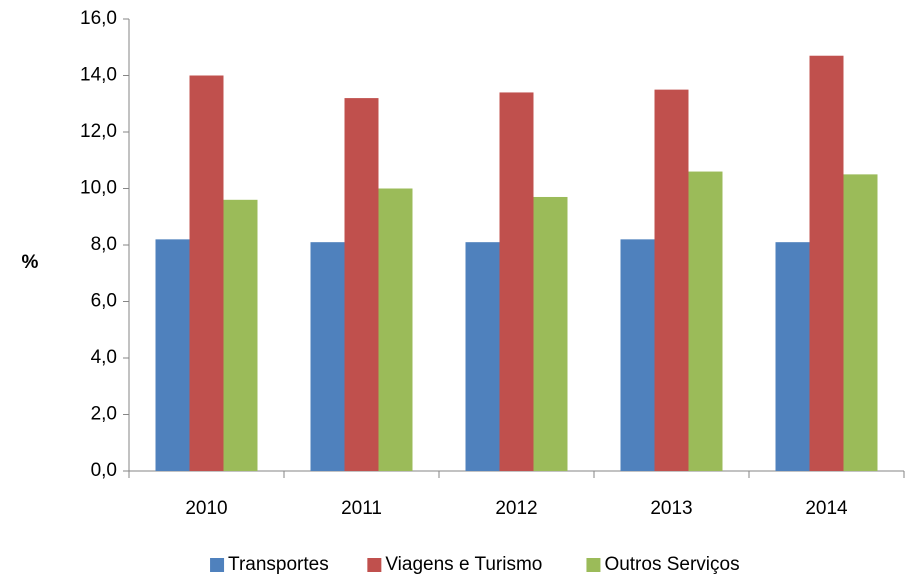 The width and height of the screenshot is (908, 579). I want to click on x-tick-label: 2010, so click(206, 508).